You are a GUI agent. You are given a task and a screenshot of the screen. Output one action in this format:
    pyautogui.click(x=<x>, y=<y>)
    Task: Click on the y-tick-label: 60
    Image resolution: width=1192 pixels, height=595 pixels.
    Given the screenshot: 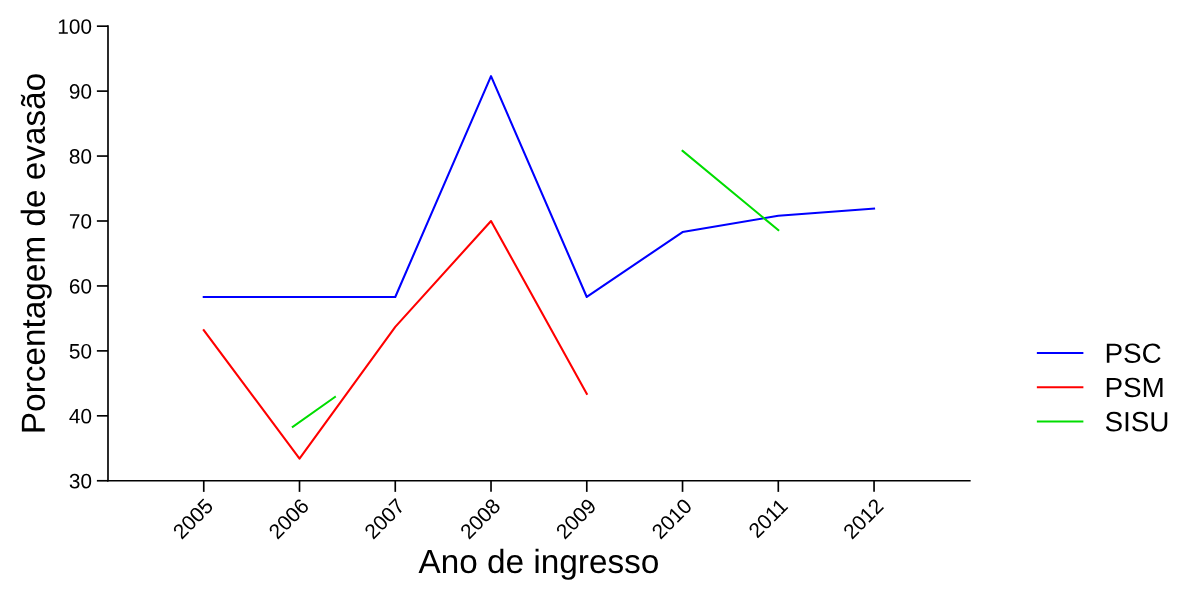 What is the action you would take?
    pyautogui.click(x=80, y=286)
    